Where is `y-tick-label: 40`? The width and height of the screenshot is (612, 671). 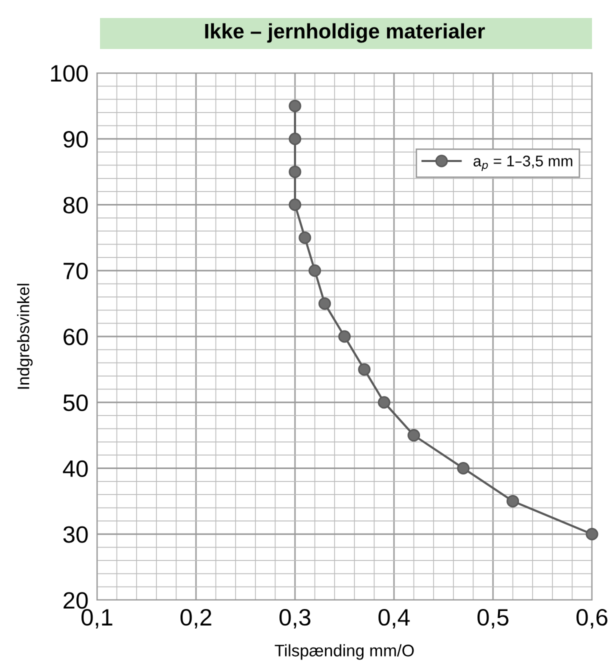 y-tick-label: 40 is located at coordinates (75, 469).